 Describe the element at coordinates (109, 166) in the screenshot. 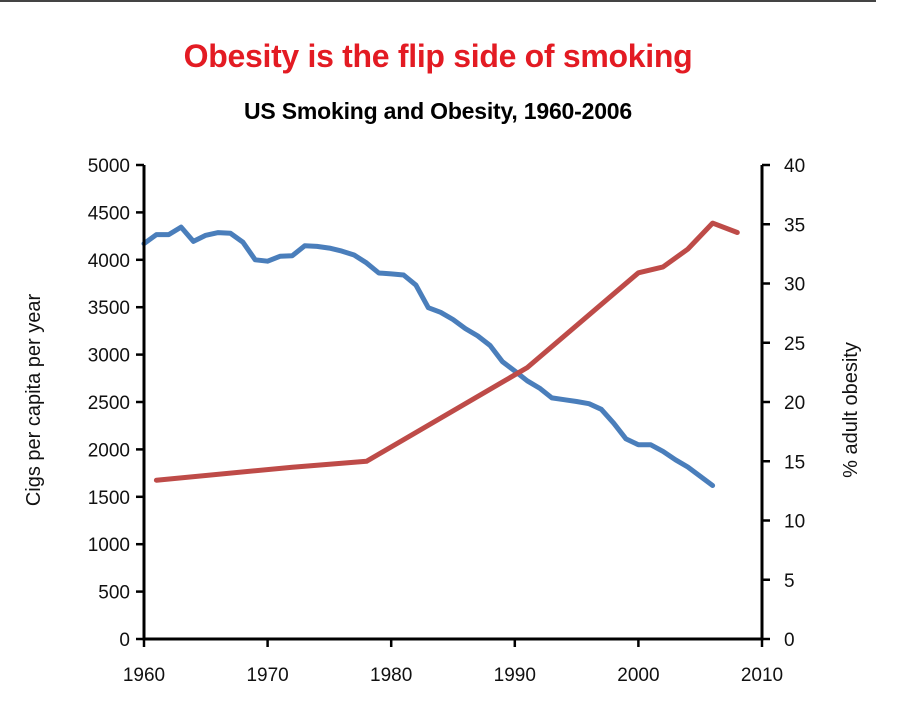

I see `left-axis-tick-label: 5000` at that location.